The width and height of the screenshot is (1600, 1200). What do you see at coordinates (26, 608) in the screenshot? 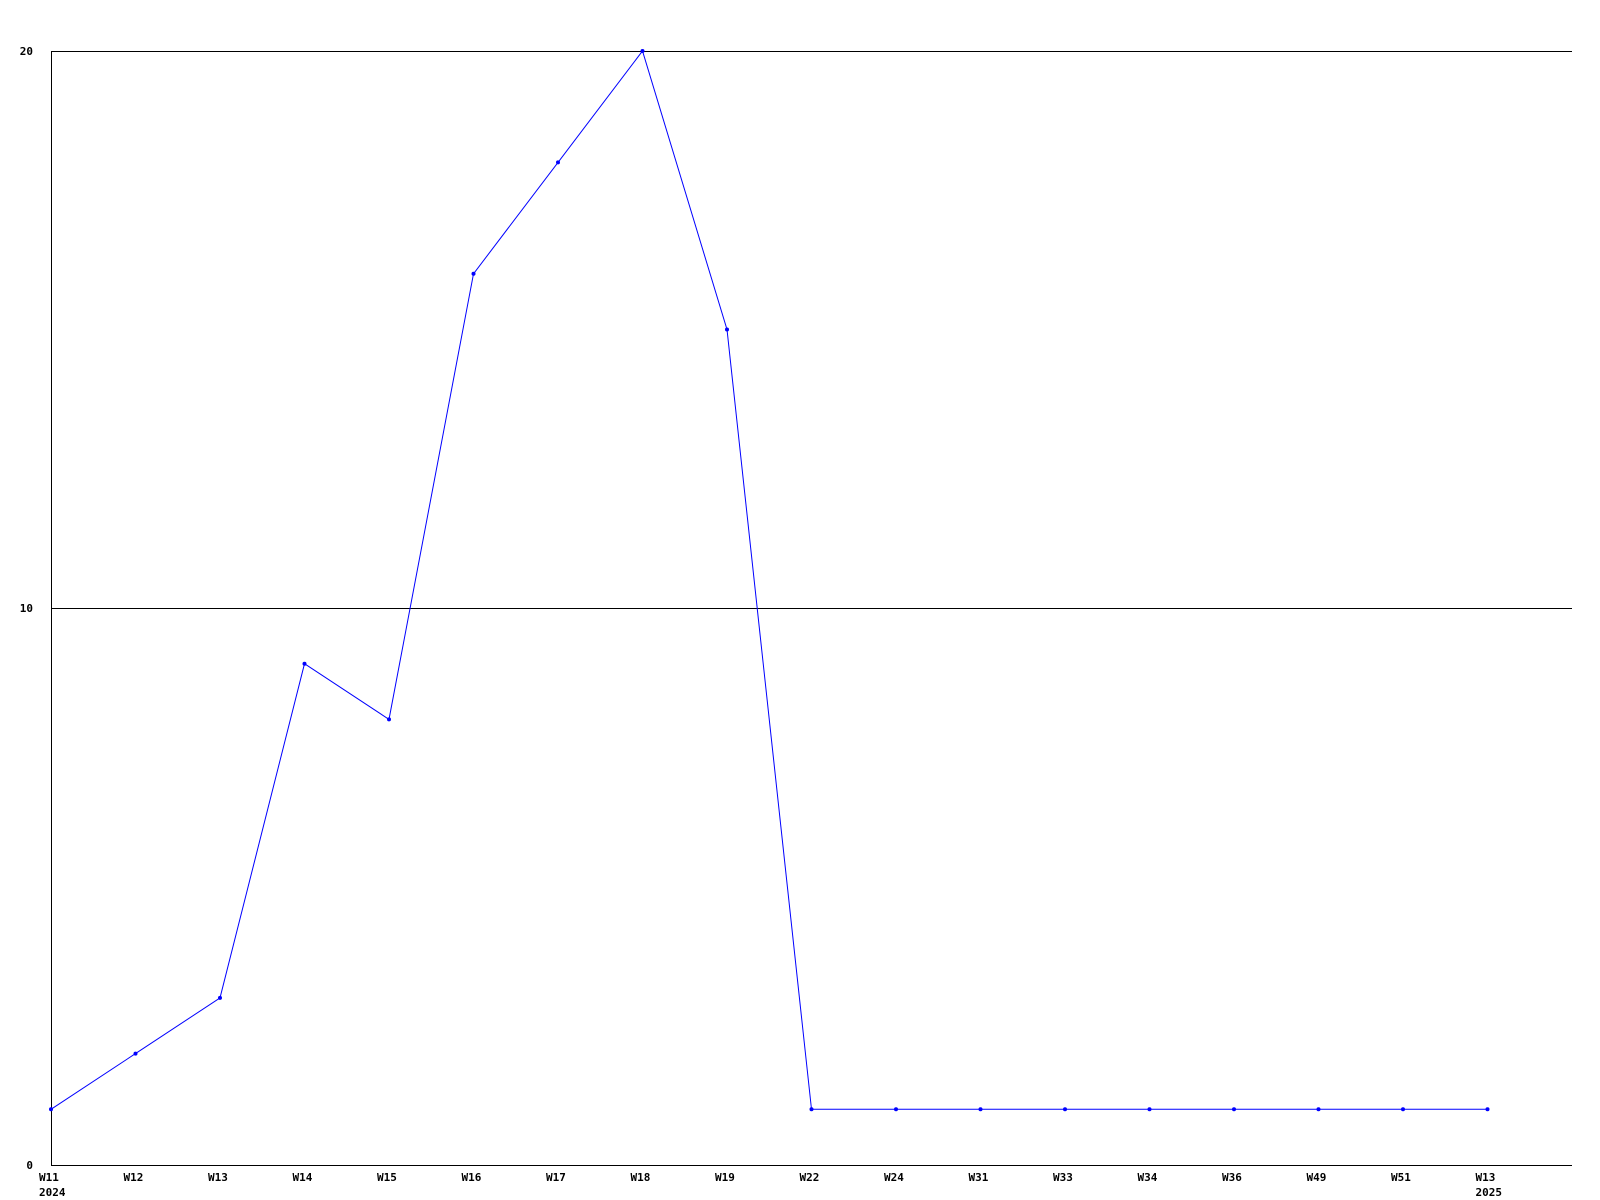
I see `y-tick-label: 10` at bounding box center [26, 608].